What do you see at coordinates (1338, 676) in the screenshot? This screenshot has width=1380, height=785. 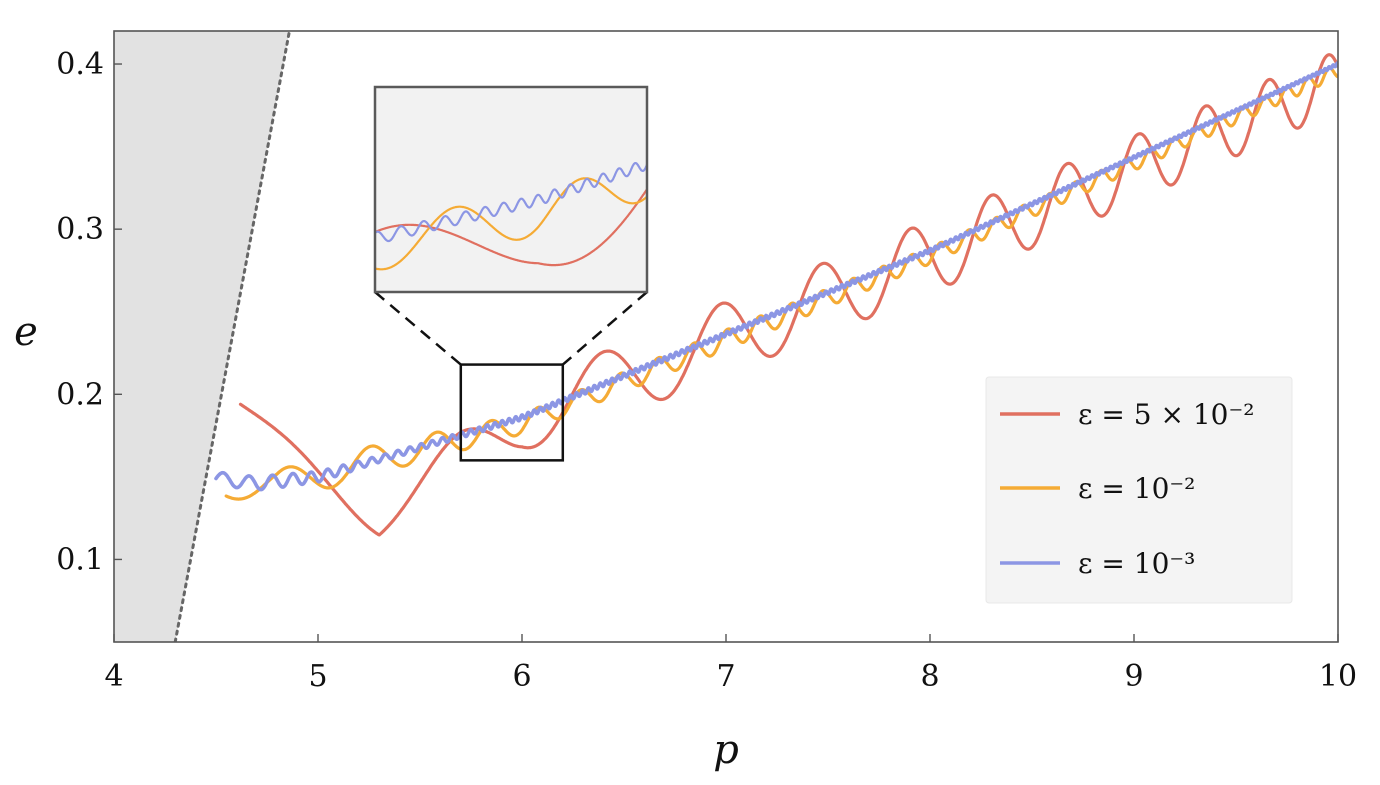 I see `x-tick-label: 10` at bounding box center [1338, 676].